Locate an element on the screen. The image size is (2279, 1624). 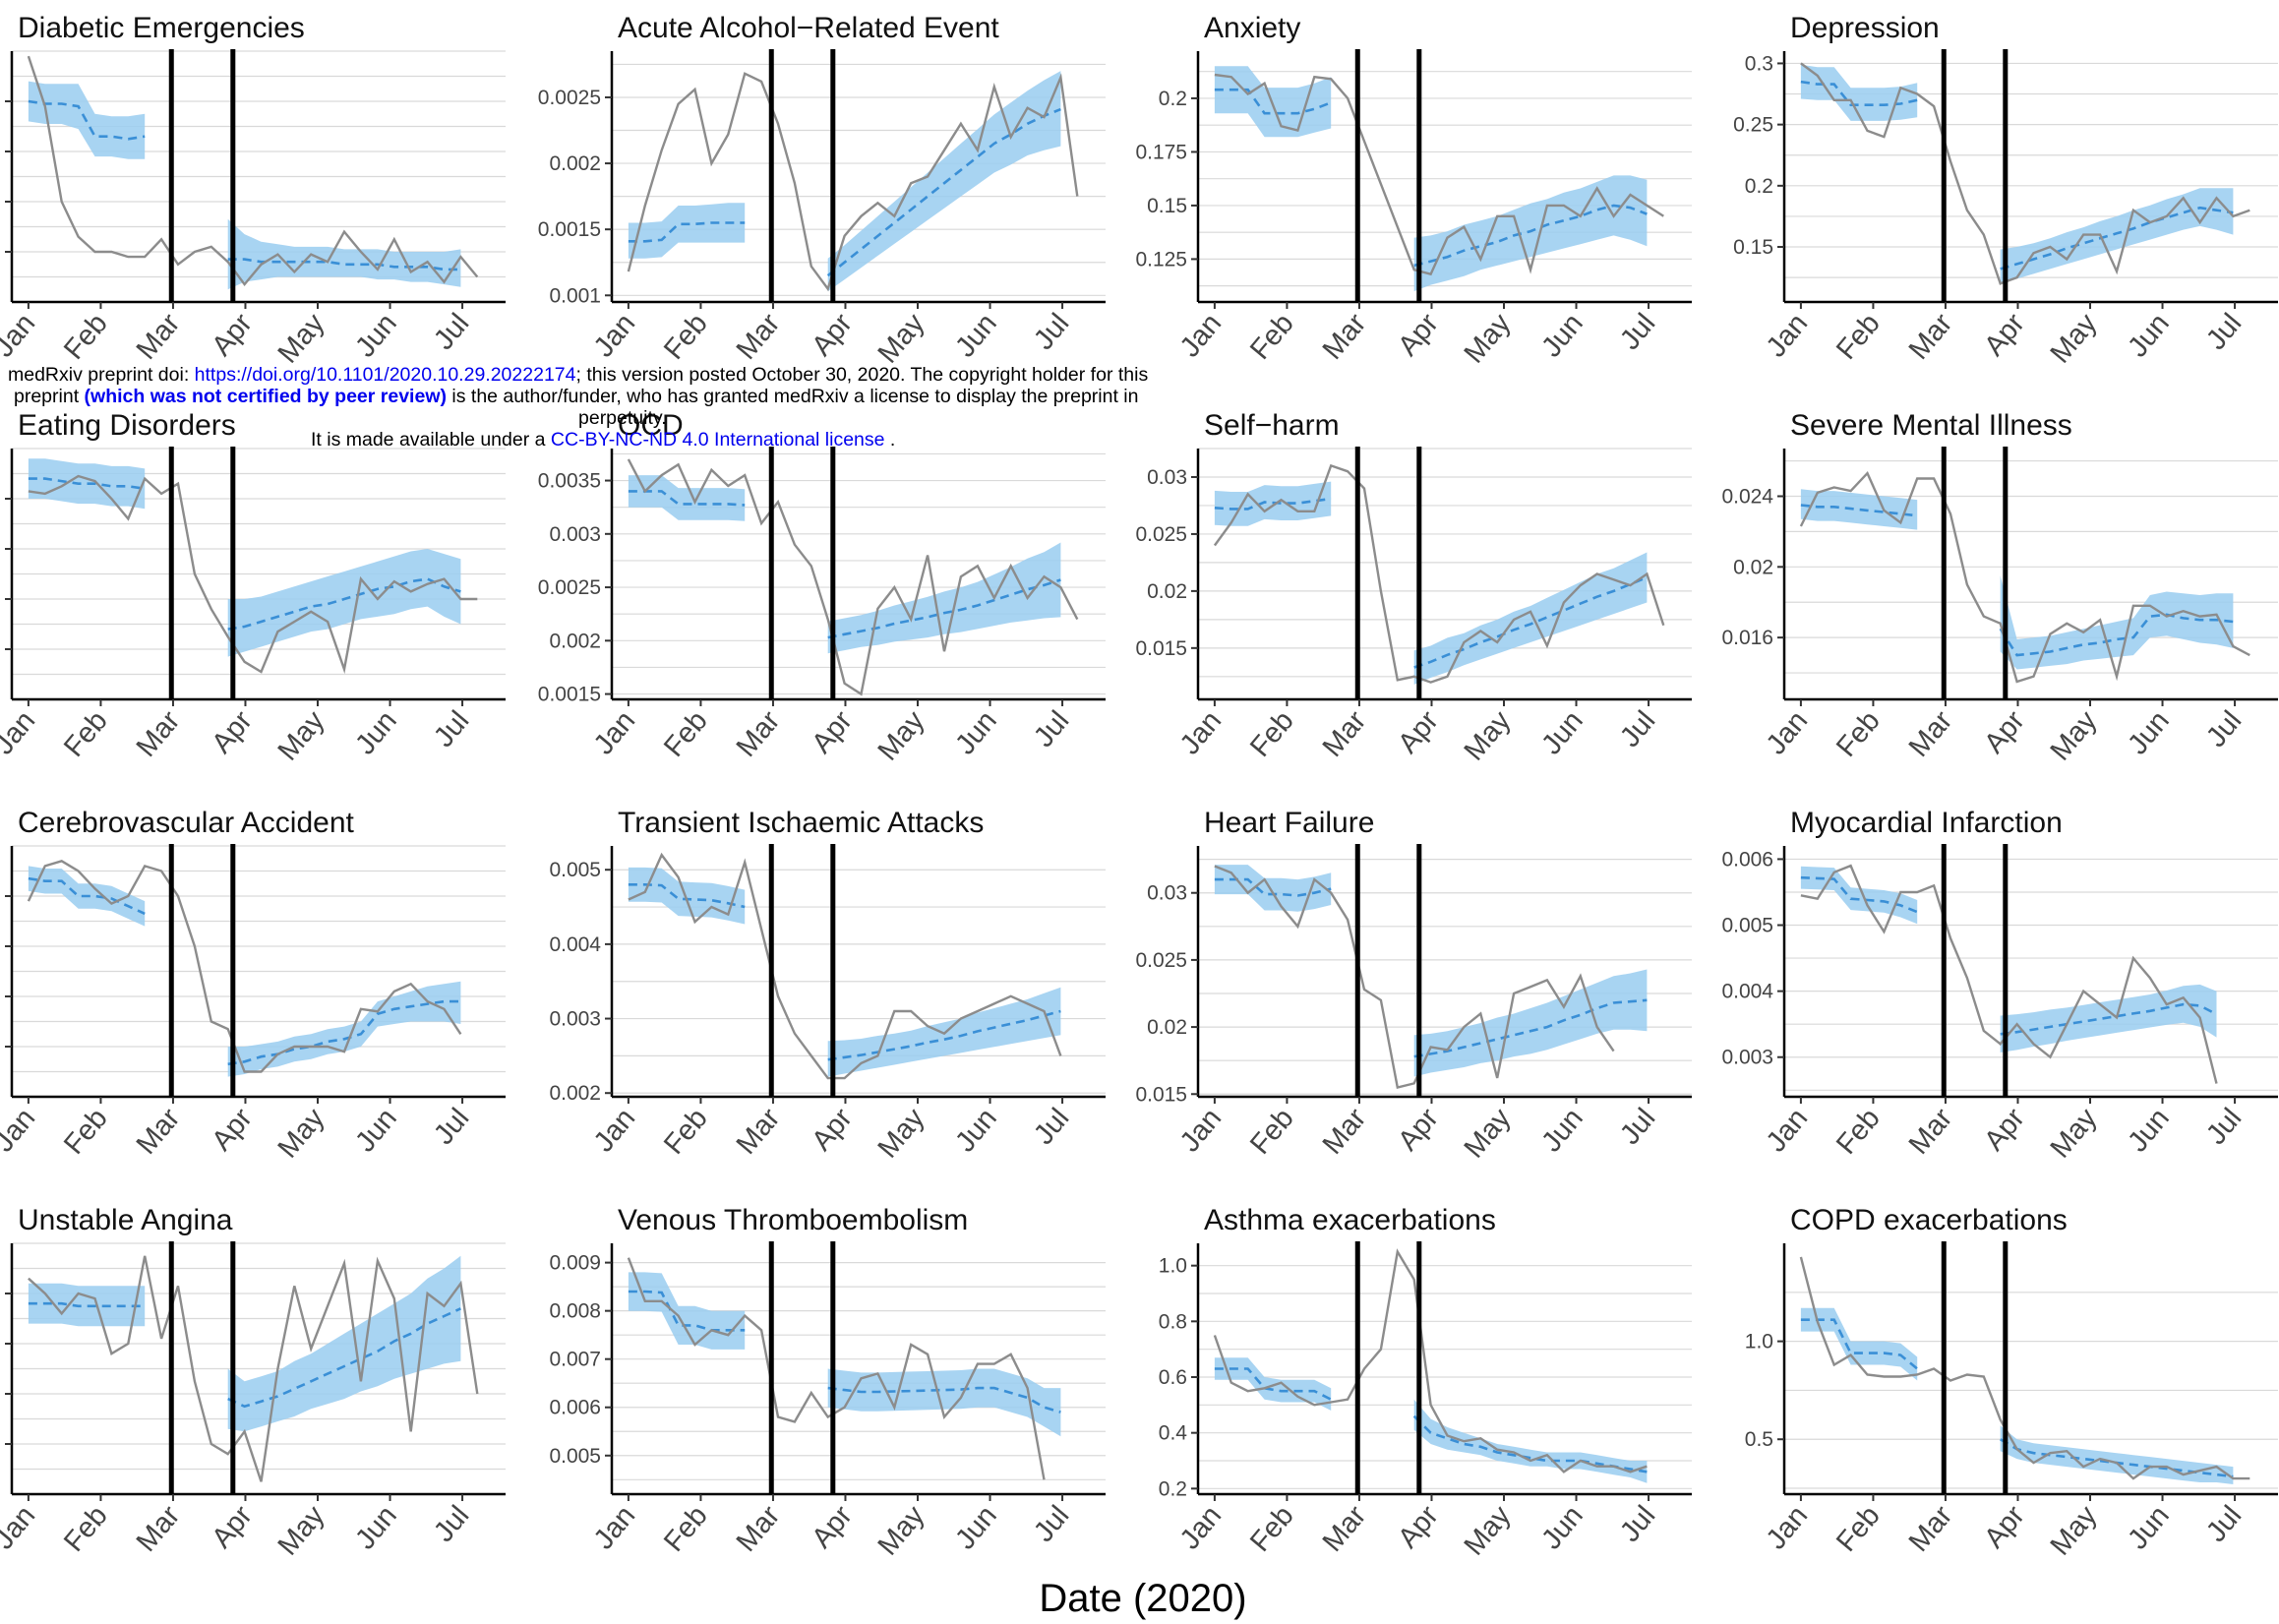
panel-title: COPD exacerbations is located at coordinates (1929, 1220).